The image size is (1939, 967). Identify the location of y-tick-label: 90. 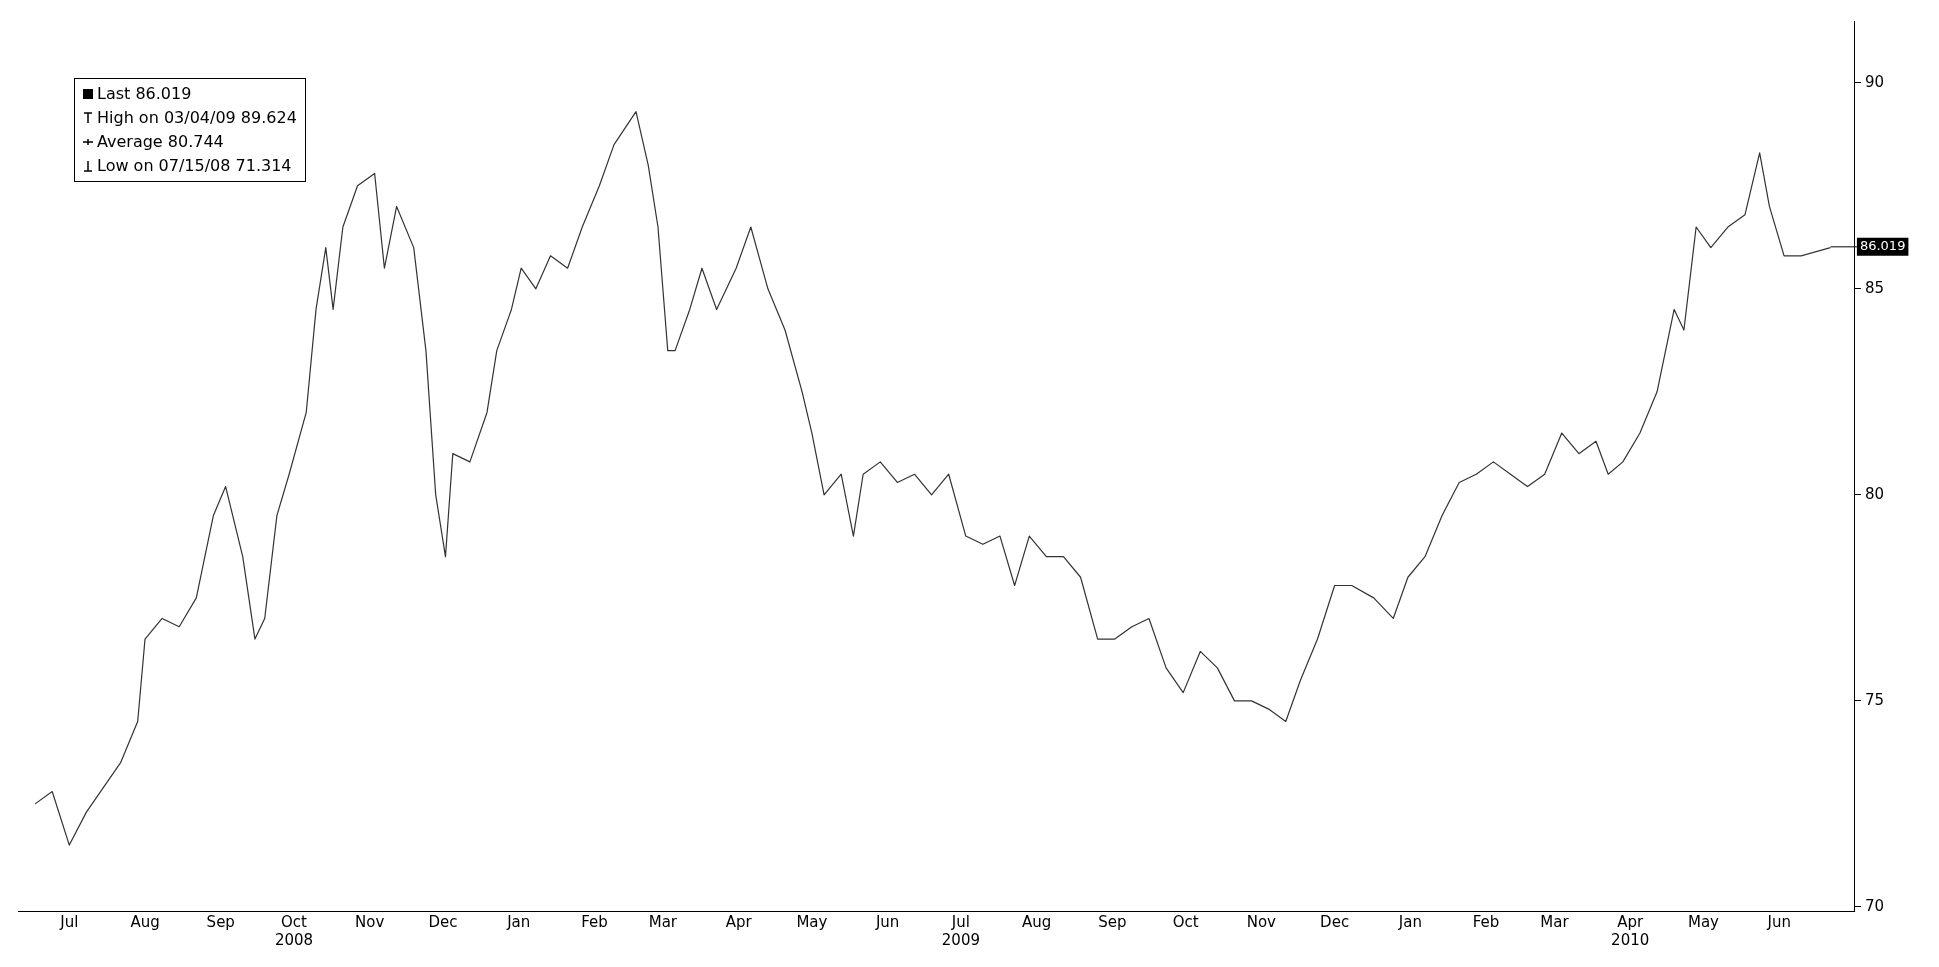
(1874, 81).